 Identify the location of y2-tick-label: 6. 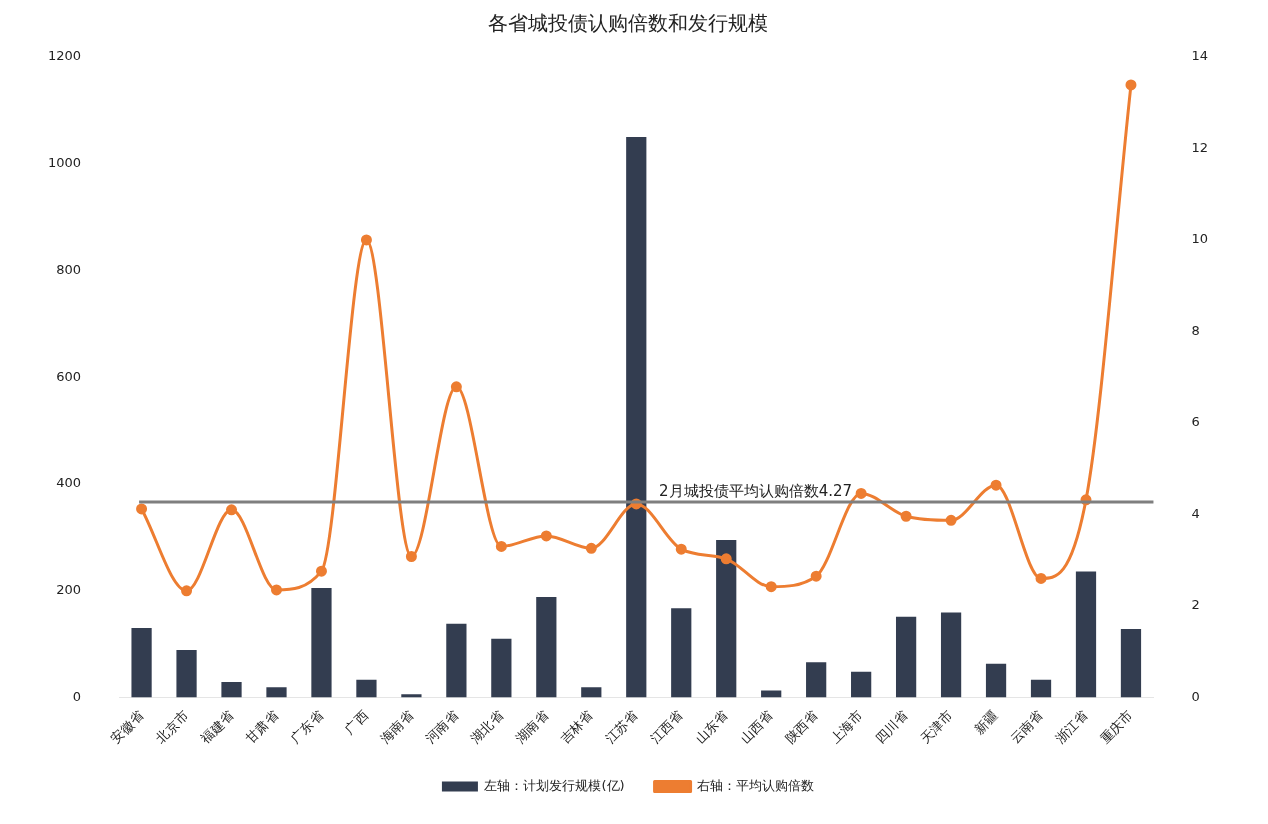
(1195, 422).